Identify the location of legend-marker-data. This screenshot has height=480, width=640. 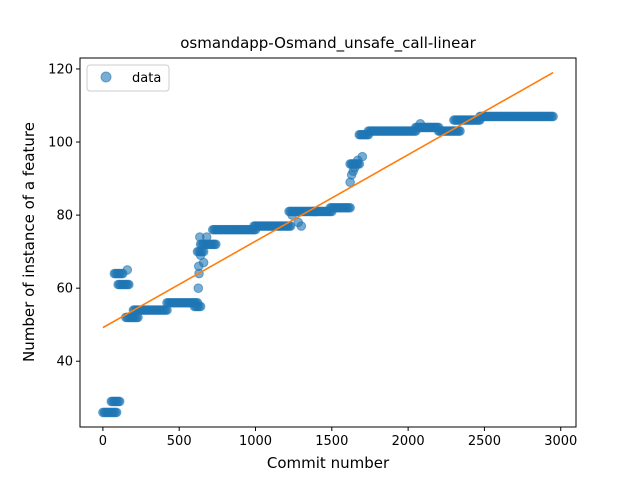
(106, 77).